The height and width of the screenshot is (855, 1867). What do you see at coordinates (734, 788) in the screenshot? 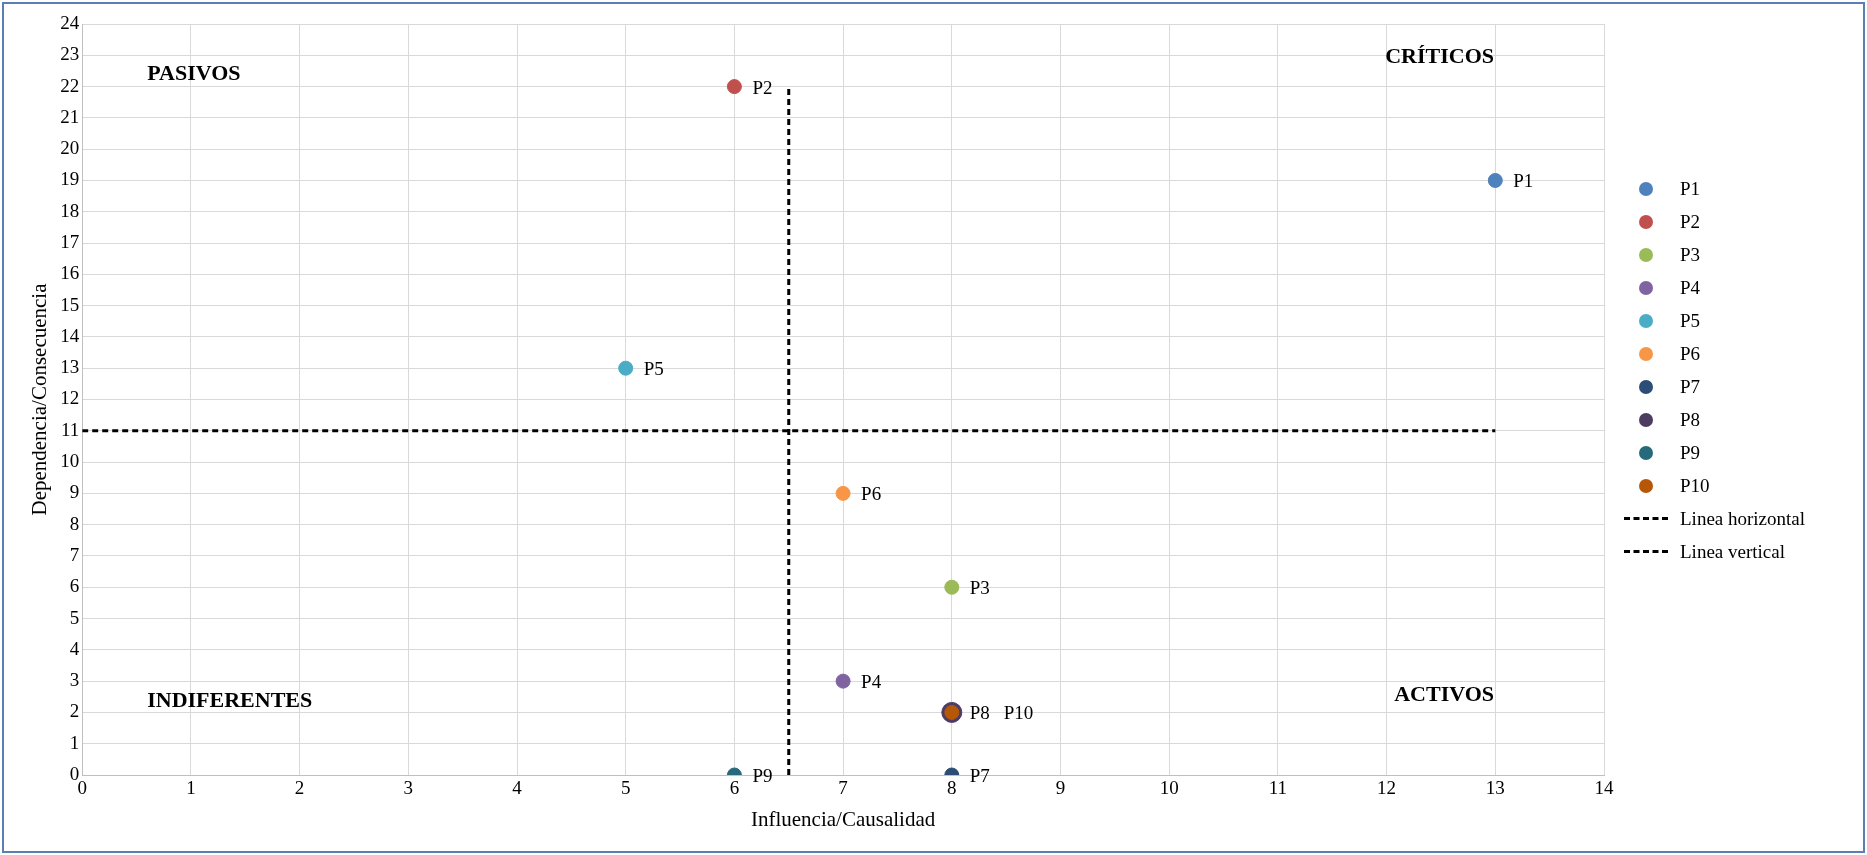
I see `x-tick-label: 6` at bounding box center [734, 788].